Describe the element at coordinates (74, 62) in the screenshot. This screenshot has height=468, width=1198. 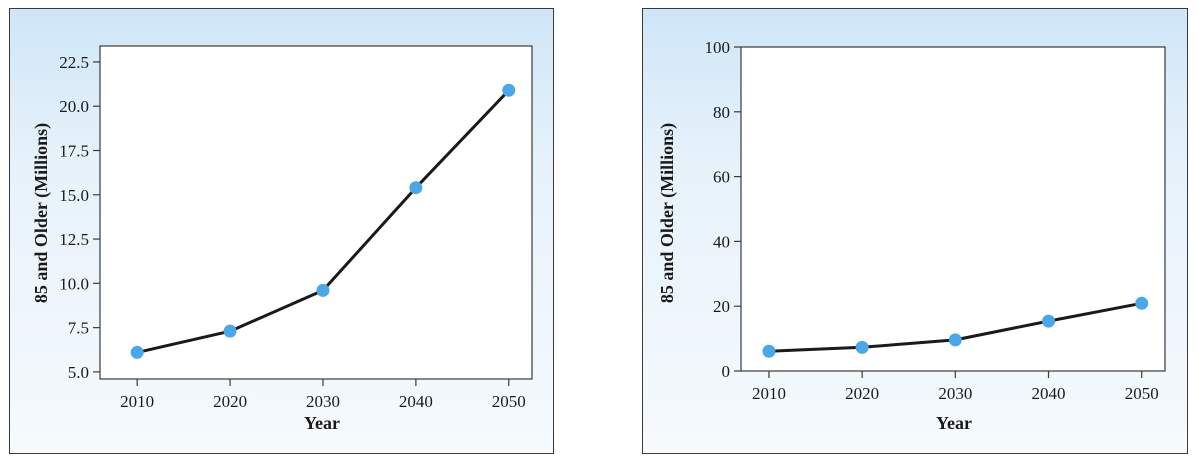
I see `y-tick-label: 22.5` at that location.